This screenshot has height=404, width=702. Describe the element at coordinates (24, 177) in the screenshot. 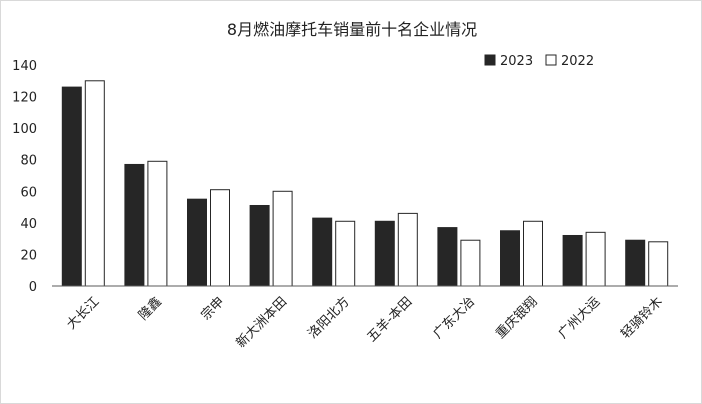

I see `y-axis: 0 20 40 60 80 100 120 140` at that location.